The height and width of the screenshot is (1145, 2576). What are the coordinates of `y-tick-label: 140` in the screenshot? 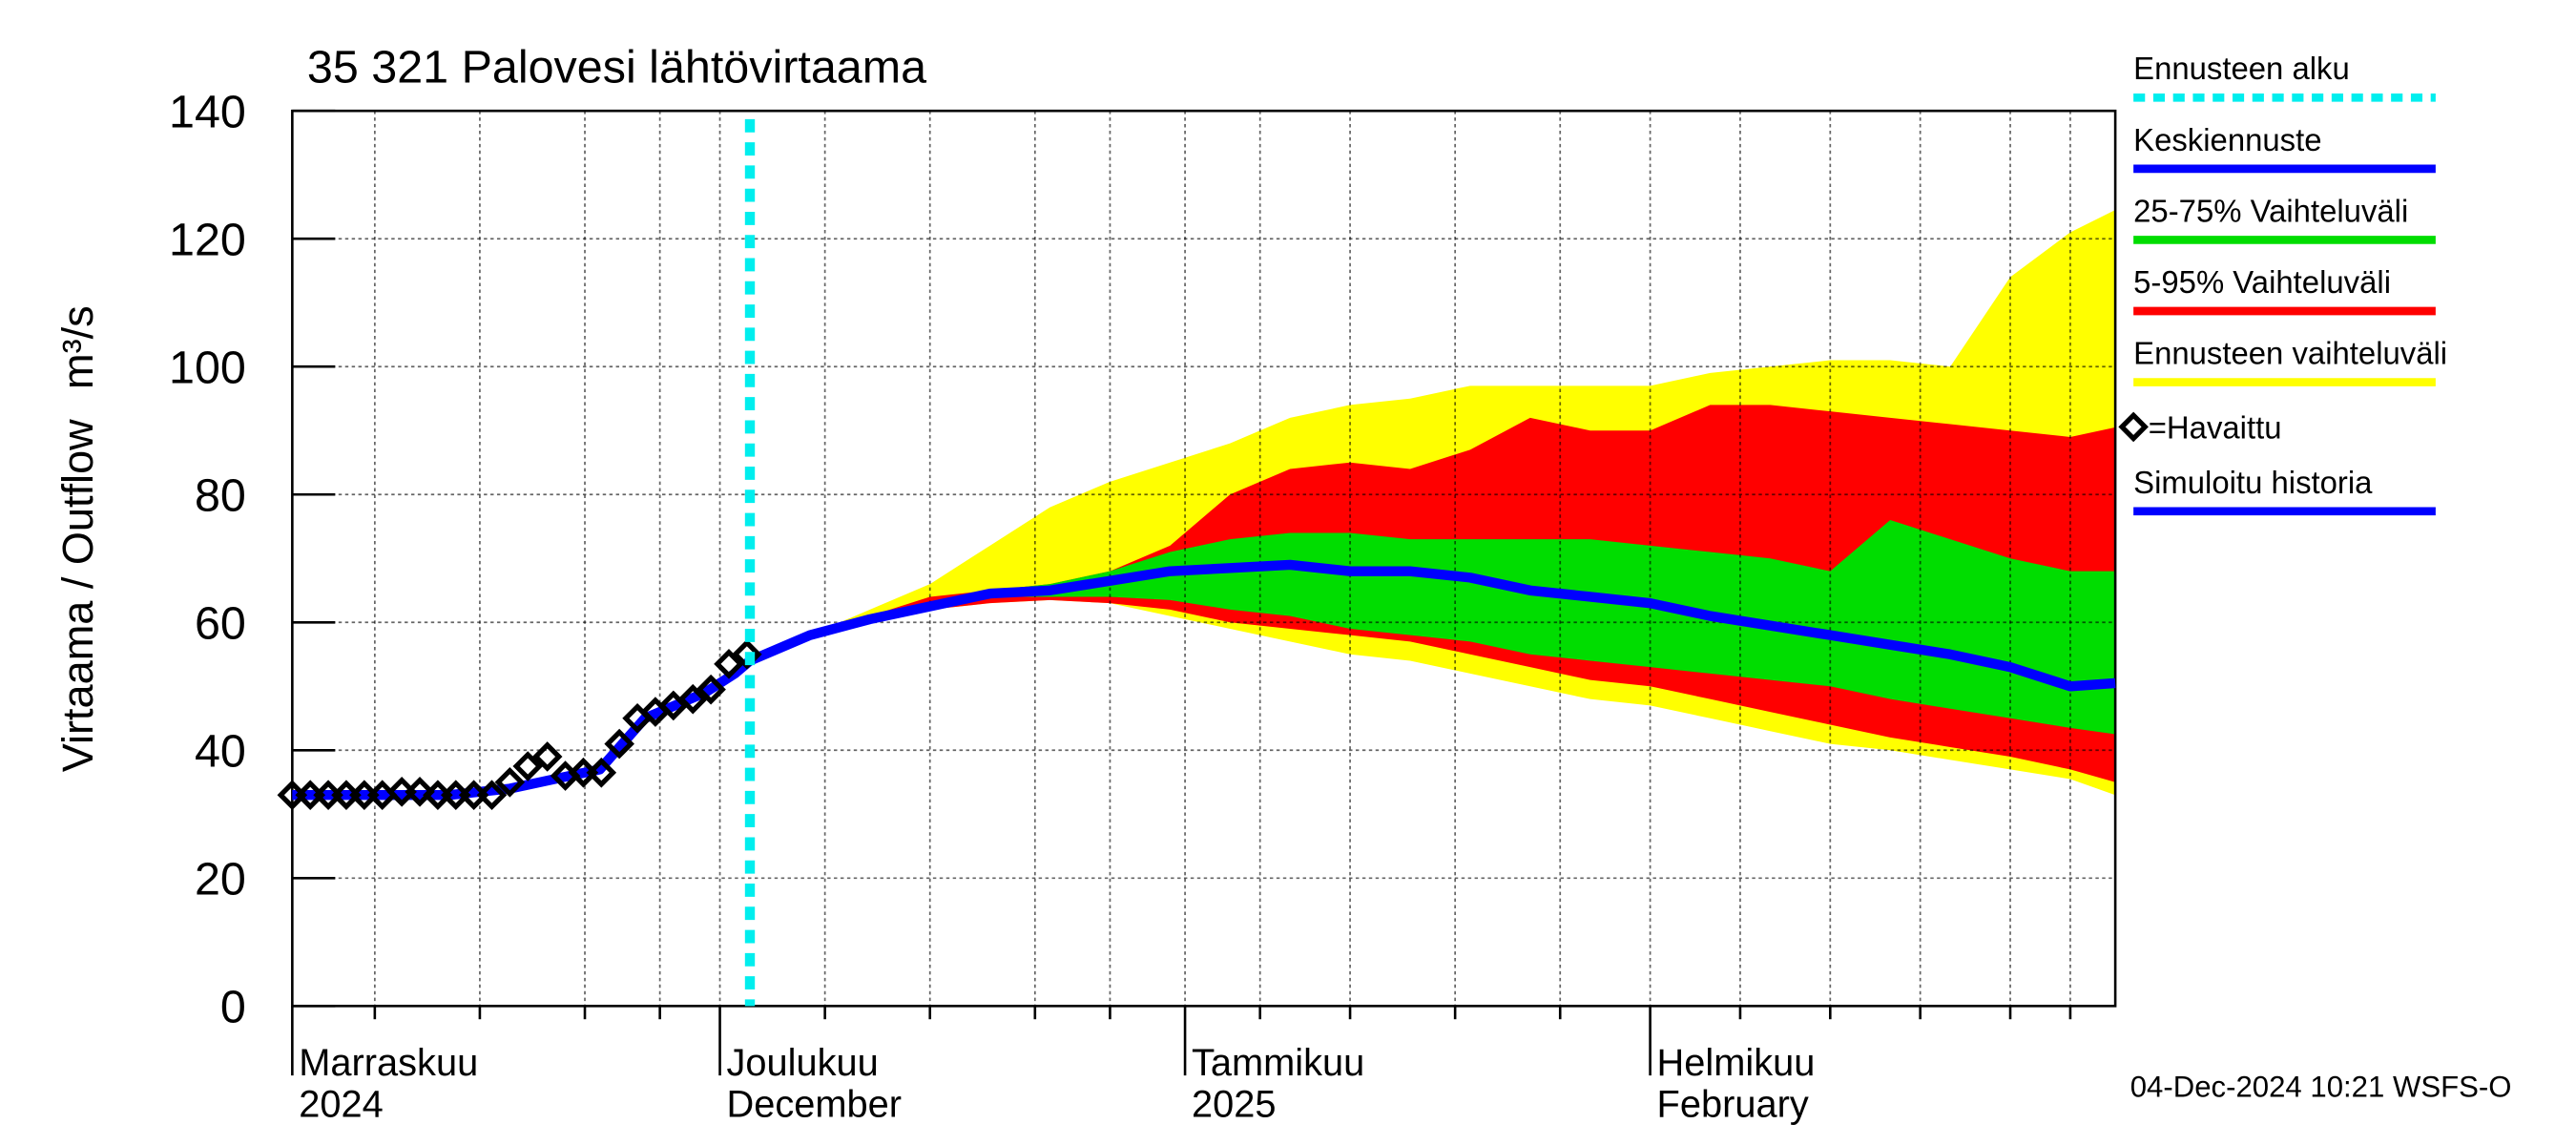 It's located at (207, 112).